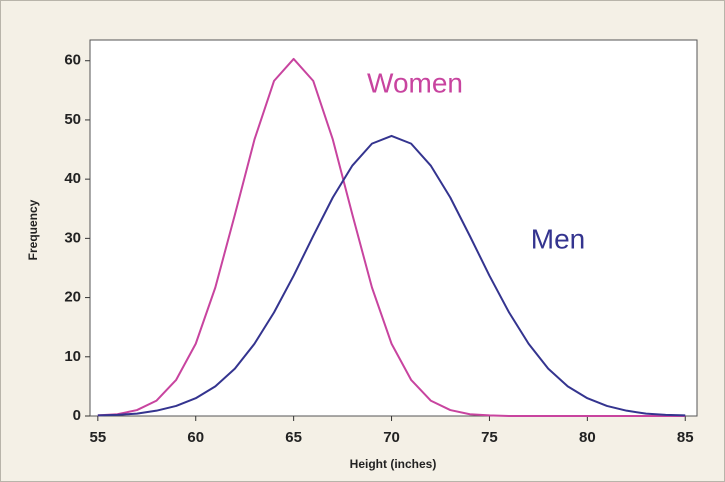  Describe the element at coordinates (77, 415) in the screenshot. I see `y-tick-label: 0` at that location.